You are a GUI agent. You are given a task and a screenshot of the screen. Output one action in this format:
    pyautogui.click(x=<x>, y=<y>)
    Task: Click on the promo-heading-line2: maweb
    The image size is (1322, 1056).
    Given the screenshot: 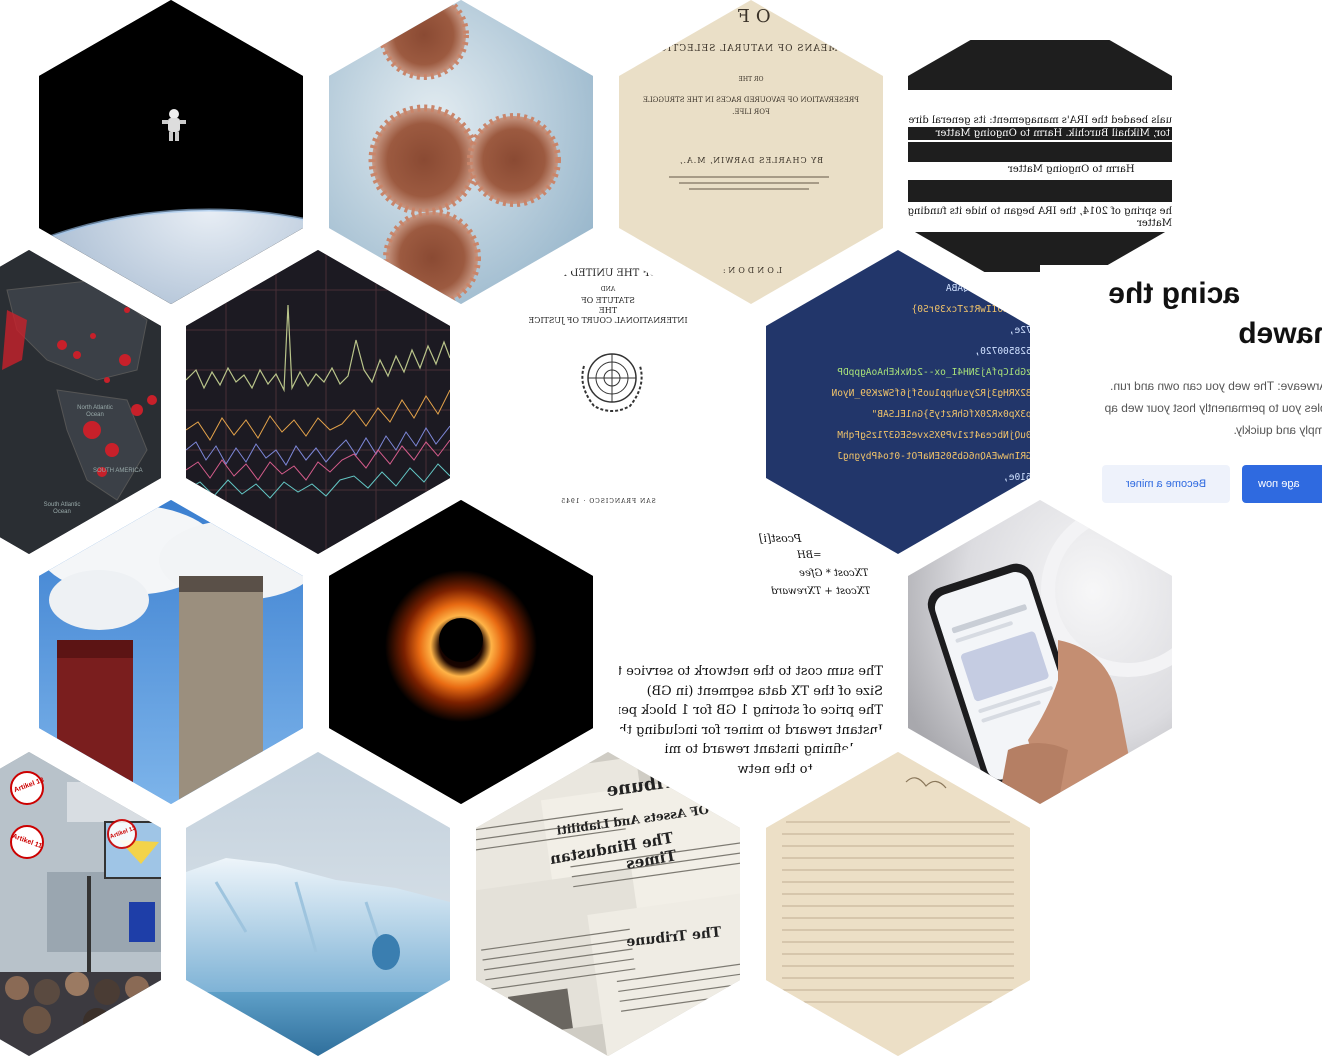 What is the action you would take?
    pyautogui.click(x=1280, y=333)
    